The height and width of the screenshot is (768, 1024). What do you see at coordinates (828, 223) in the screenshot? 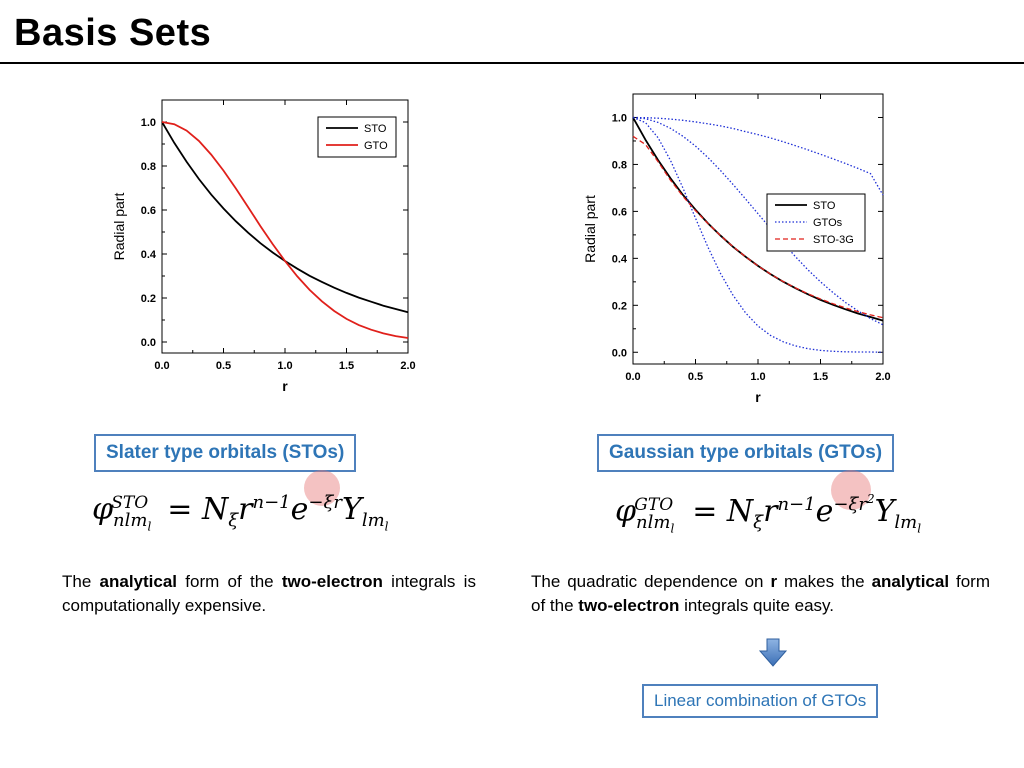
I see `legend-label: GTOs` at bounding box center [828, 223].